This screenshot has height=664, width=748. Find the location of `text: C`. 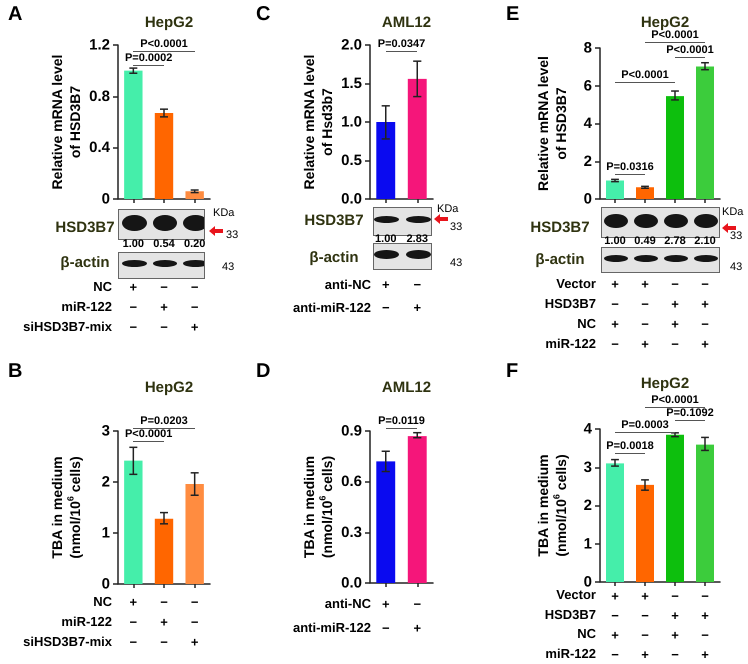

text: C is located at coordinates (263, 14).